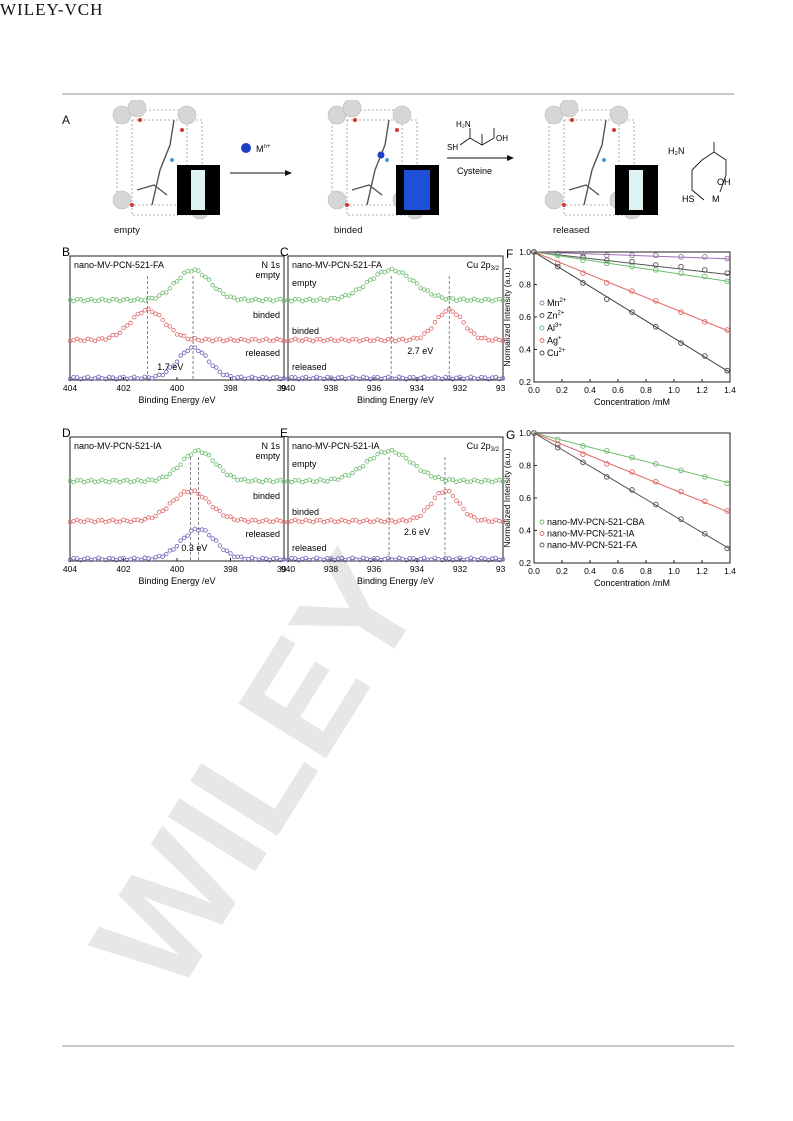 Image resolution: width=793 pixels, height=1121 pixels. I want to click on plot-subtitle: Cu 2p3/2, so click(483, 266).